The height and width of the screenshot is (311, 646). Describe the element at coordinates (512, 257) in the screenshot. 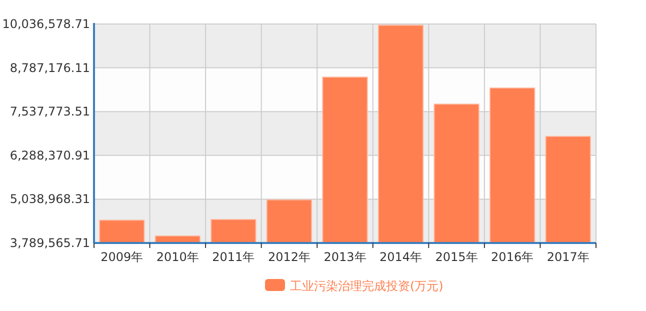

I see `x-tick-label: 2016年` at that location.